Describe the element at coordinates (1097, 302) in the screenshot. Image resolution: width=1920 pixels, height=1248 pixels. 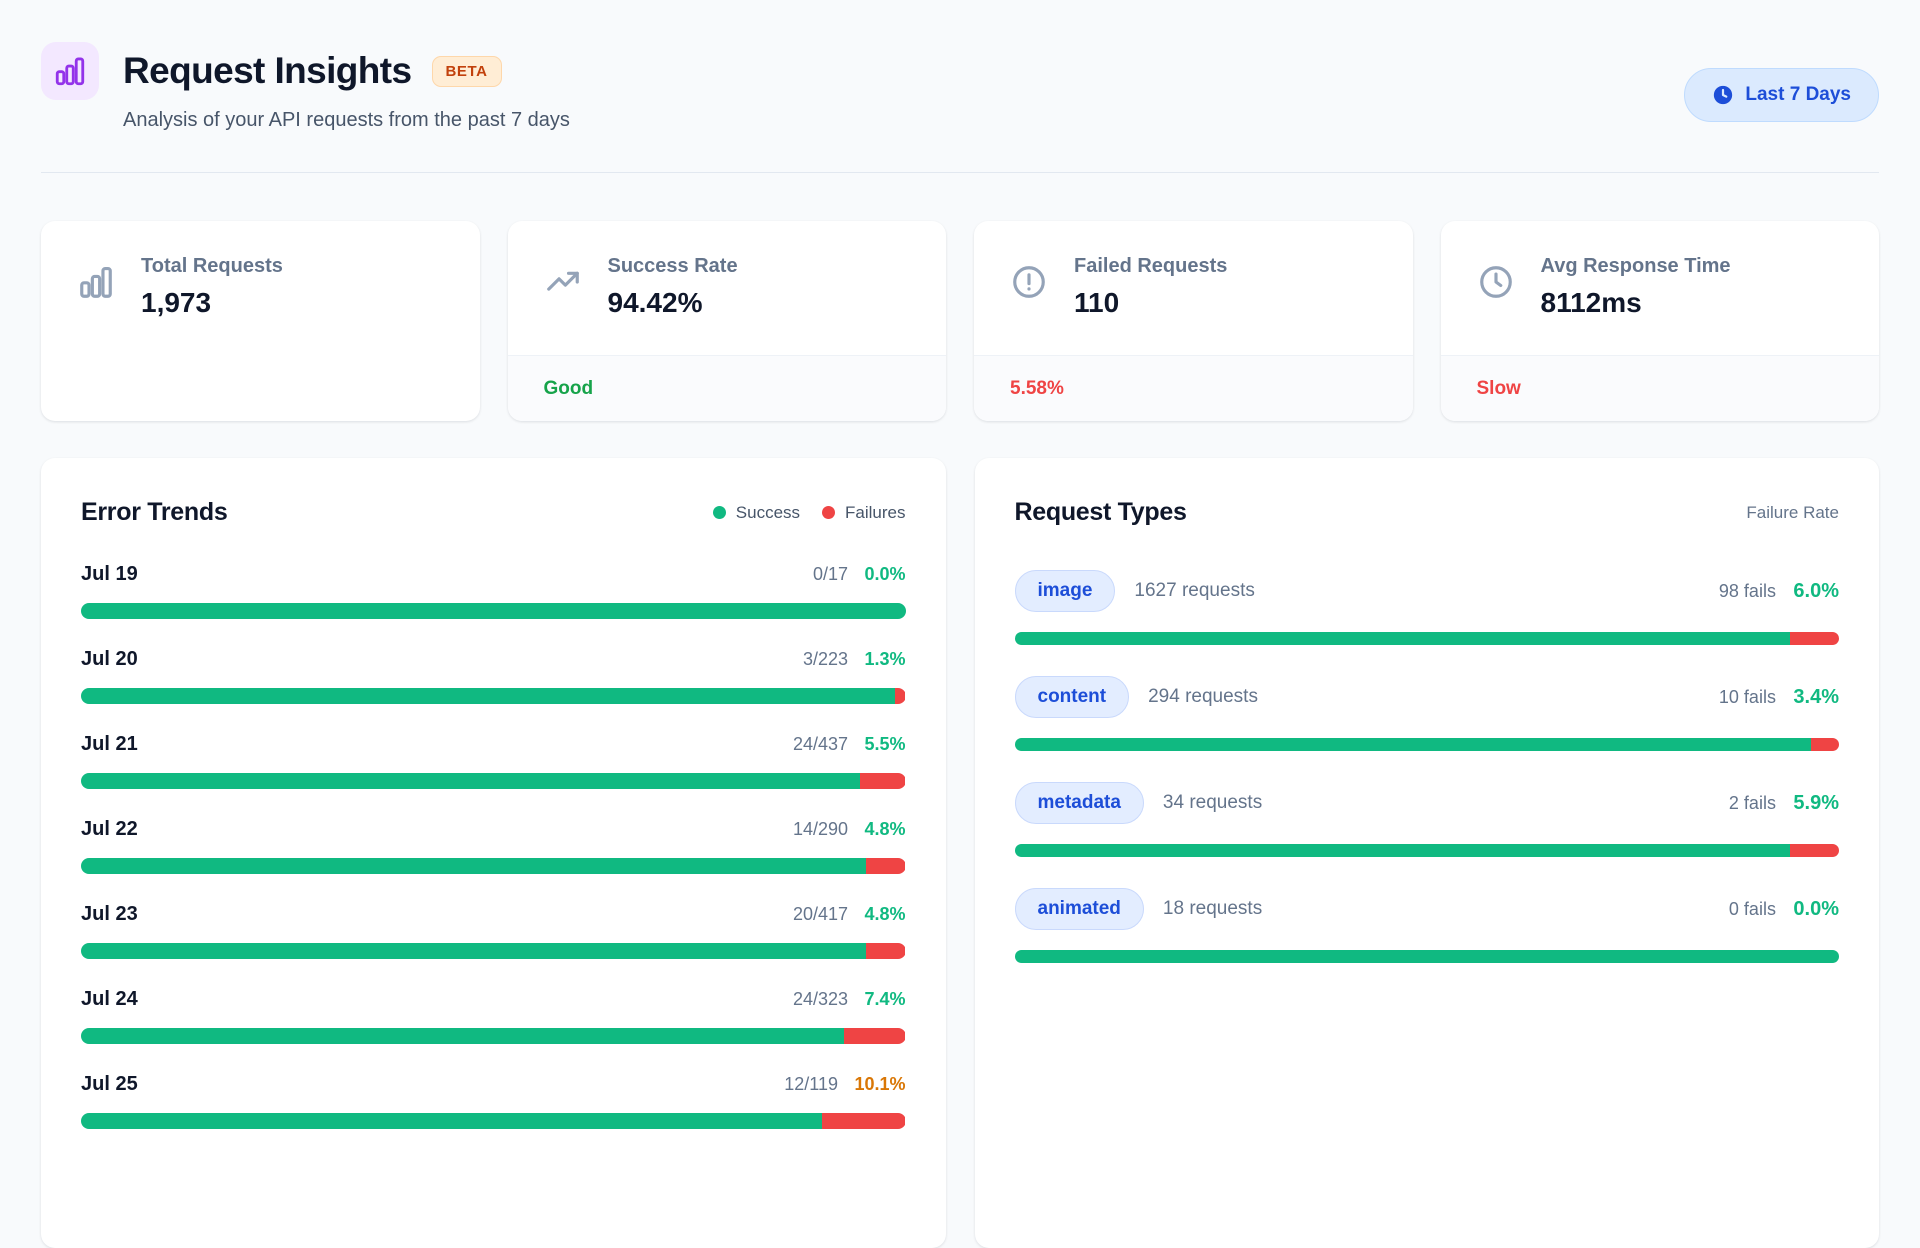
I see `stat-value: 110` at that location.